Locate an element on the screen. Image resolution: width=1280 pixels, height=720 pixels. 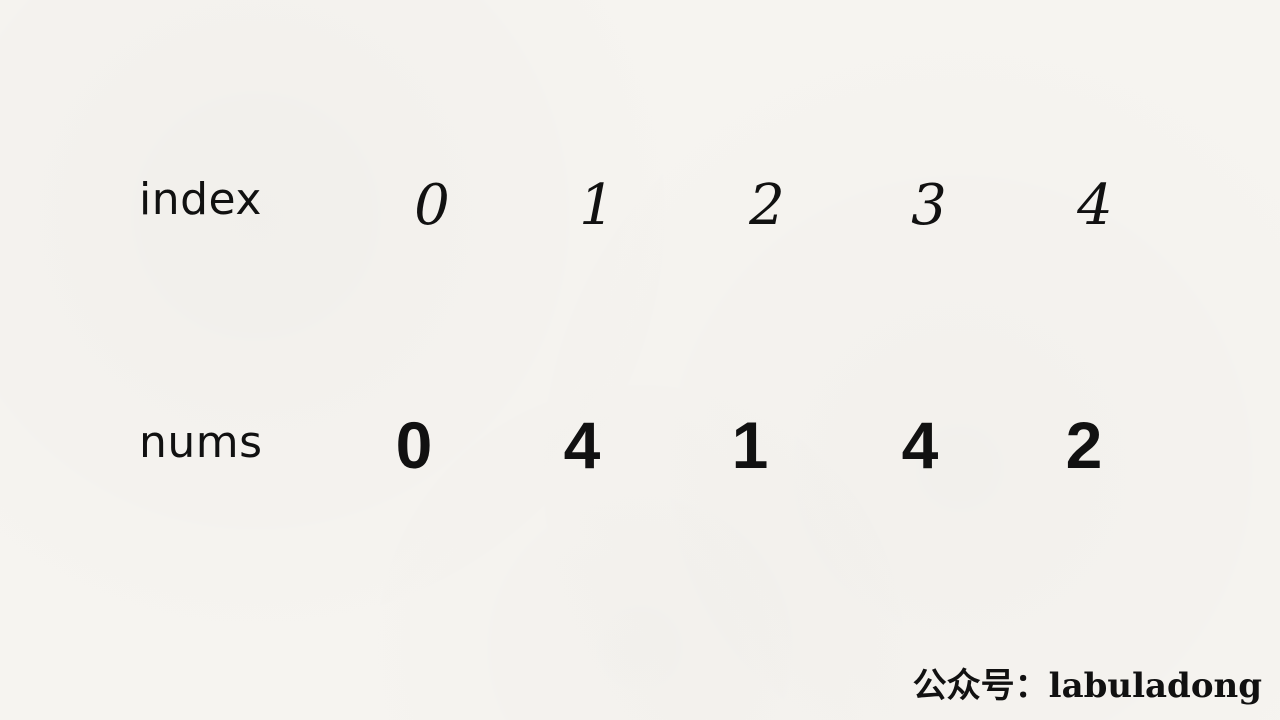
index-2: 2 is located at coordinates (767, 205).